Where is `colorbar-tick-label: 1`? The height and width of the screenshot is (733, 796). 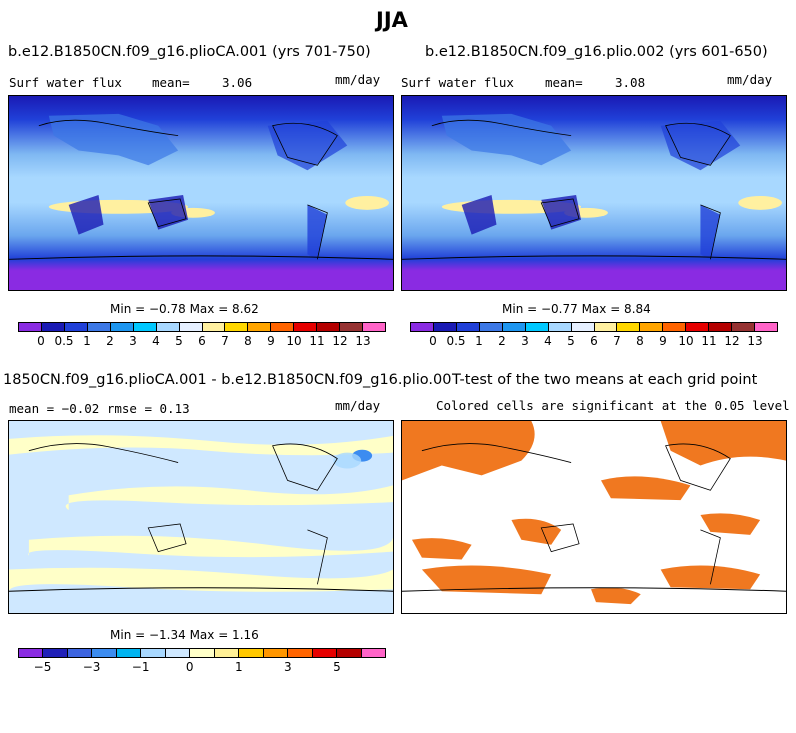
colorbar-tick-label: 1 is located at coordinates (479, 341).